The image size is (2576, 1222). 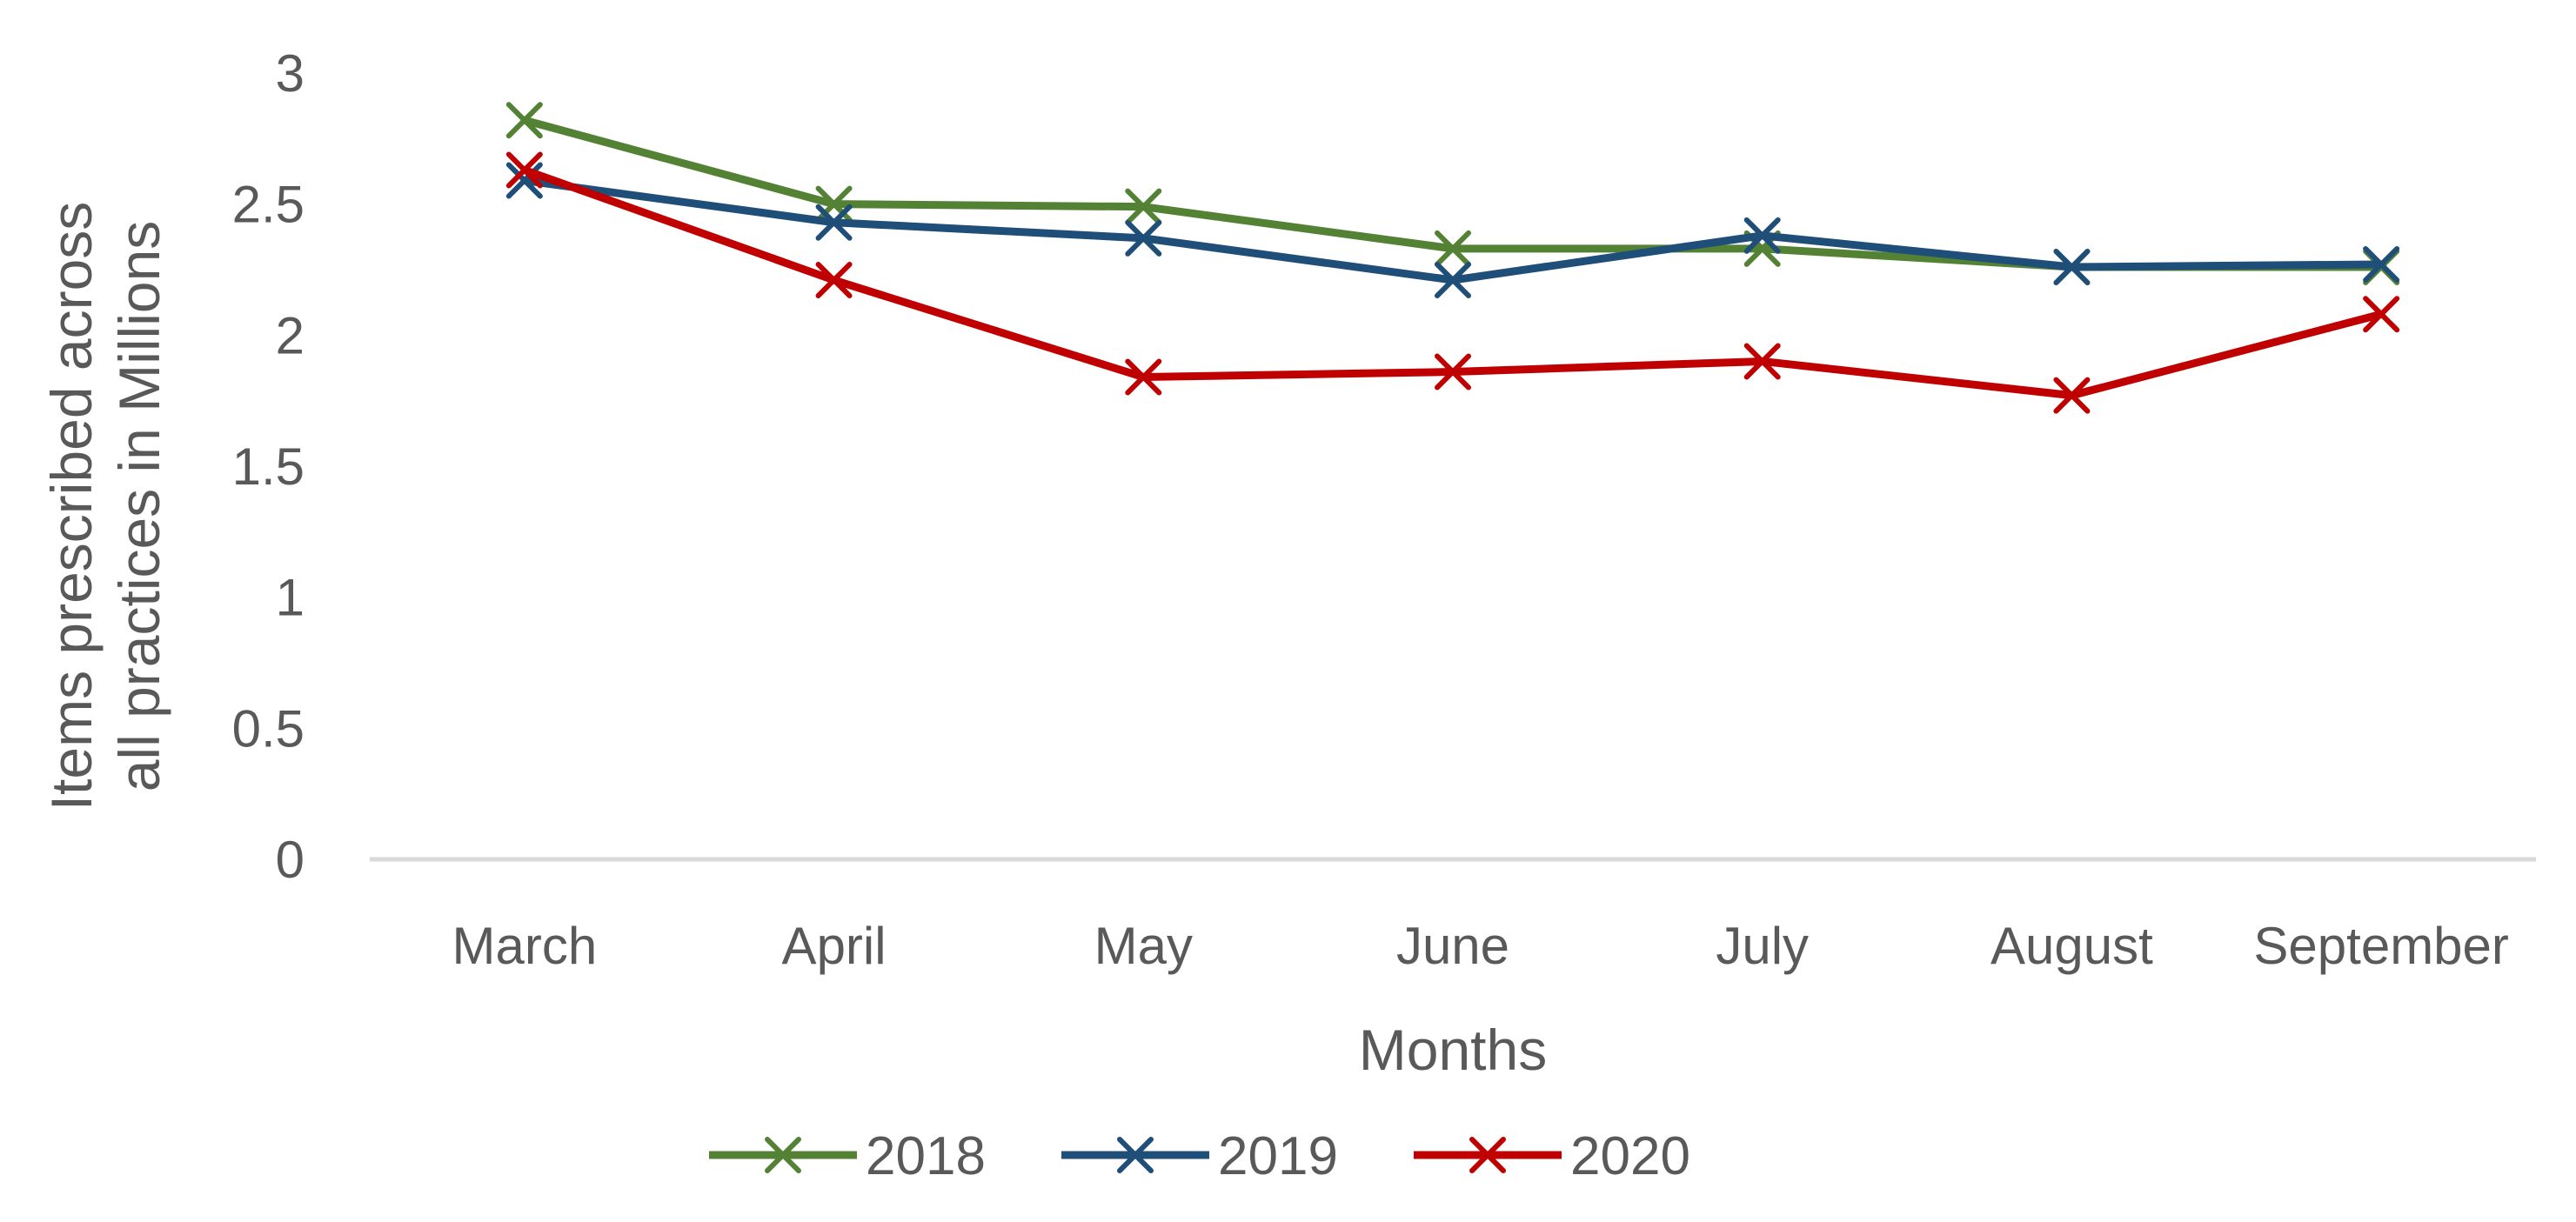 I want to click on x-axis-ticks: March April May June July August September, so click(x=1480, y=946).